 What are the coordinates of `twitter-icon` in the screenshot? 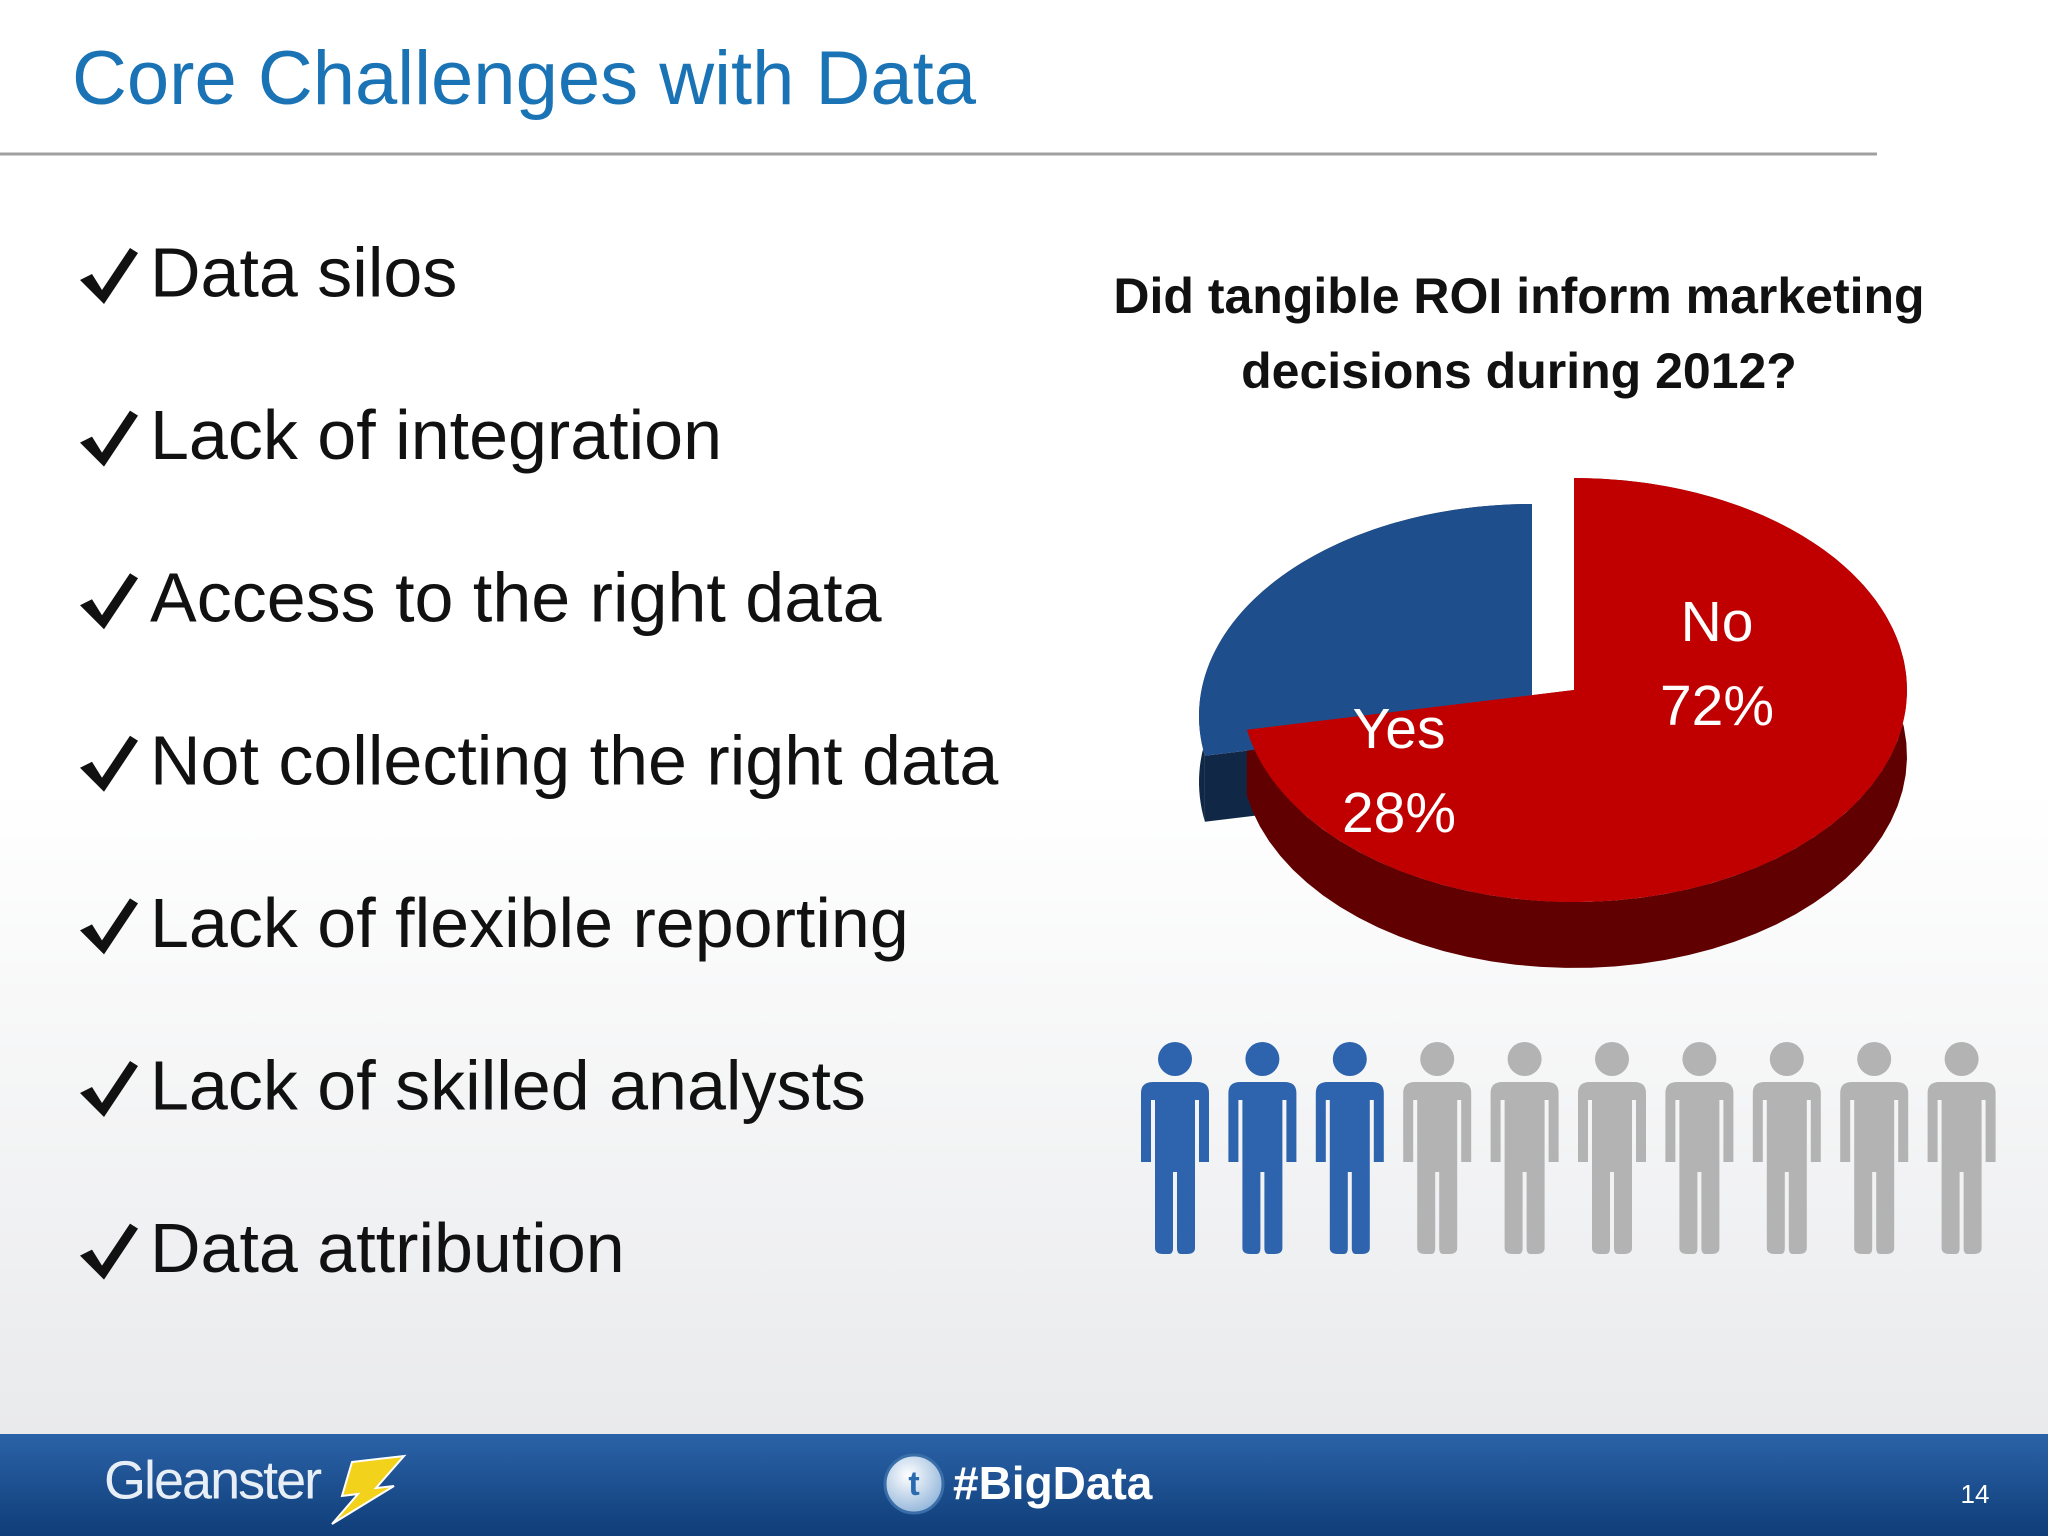 It's located at (914, 1484).